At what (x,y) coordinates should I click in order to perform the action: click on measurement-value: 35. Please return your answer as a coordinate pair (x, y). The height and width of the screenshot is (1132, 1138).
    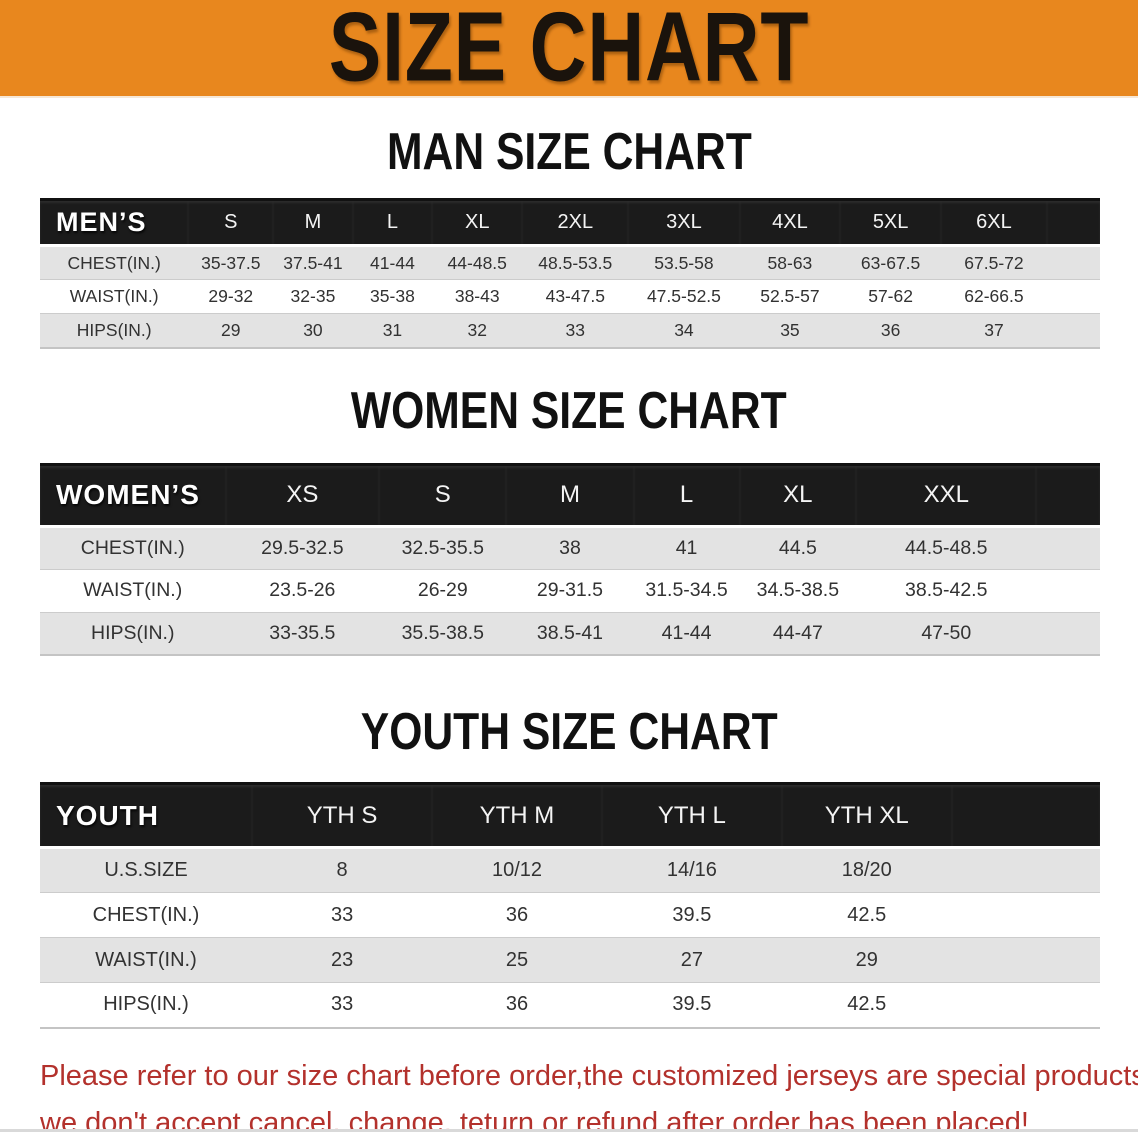
    Looking at the image, I should click on (790, 331).